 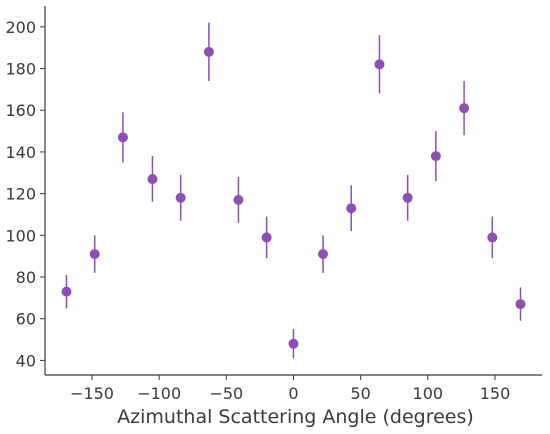 What do you see at coordinates (495, 393) in the screenshot?
I see `x-tick-label: 150` at bounding box center [495, 393].